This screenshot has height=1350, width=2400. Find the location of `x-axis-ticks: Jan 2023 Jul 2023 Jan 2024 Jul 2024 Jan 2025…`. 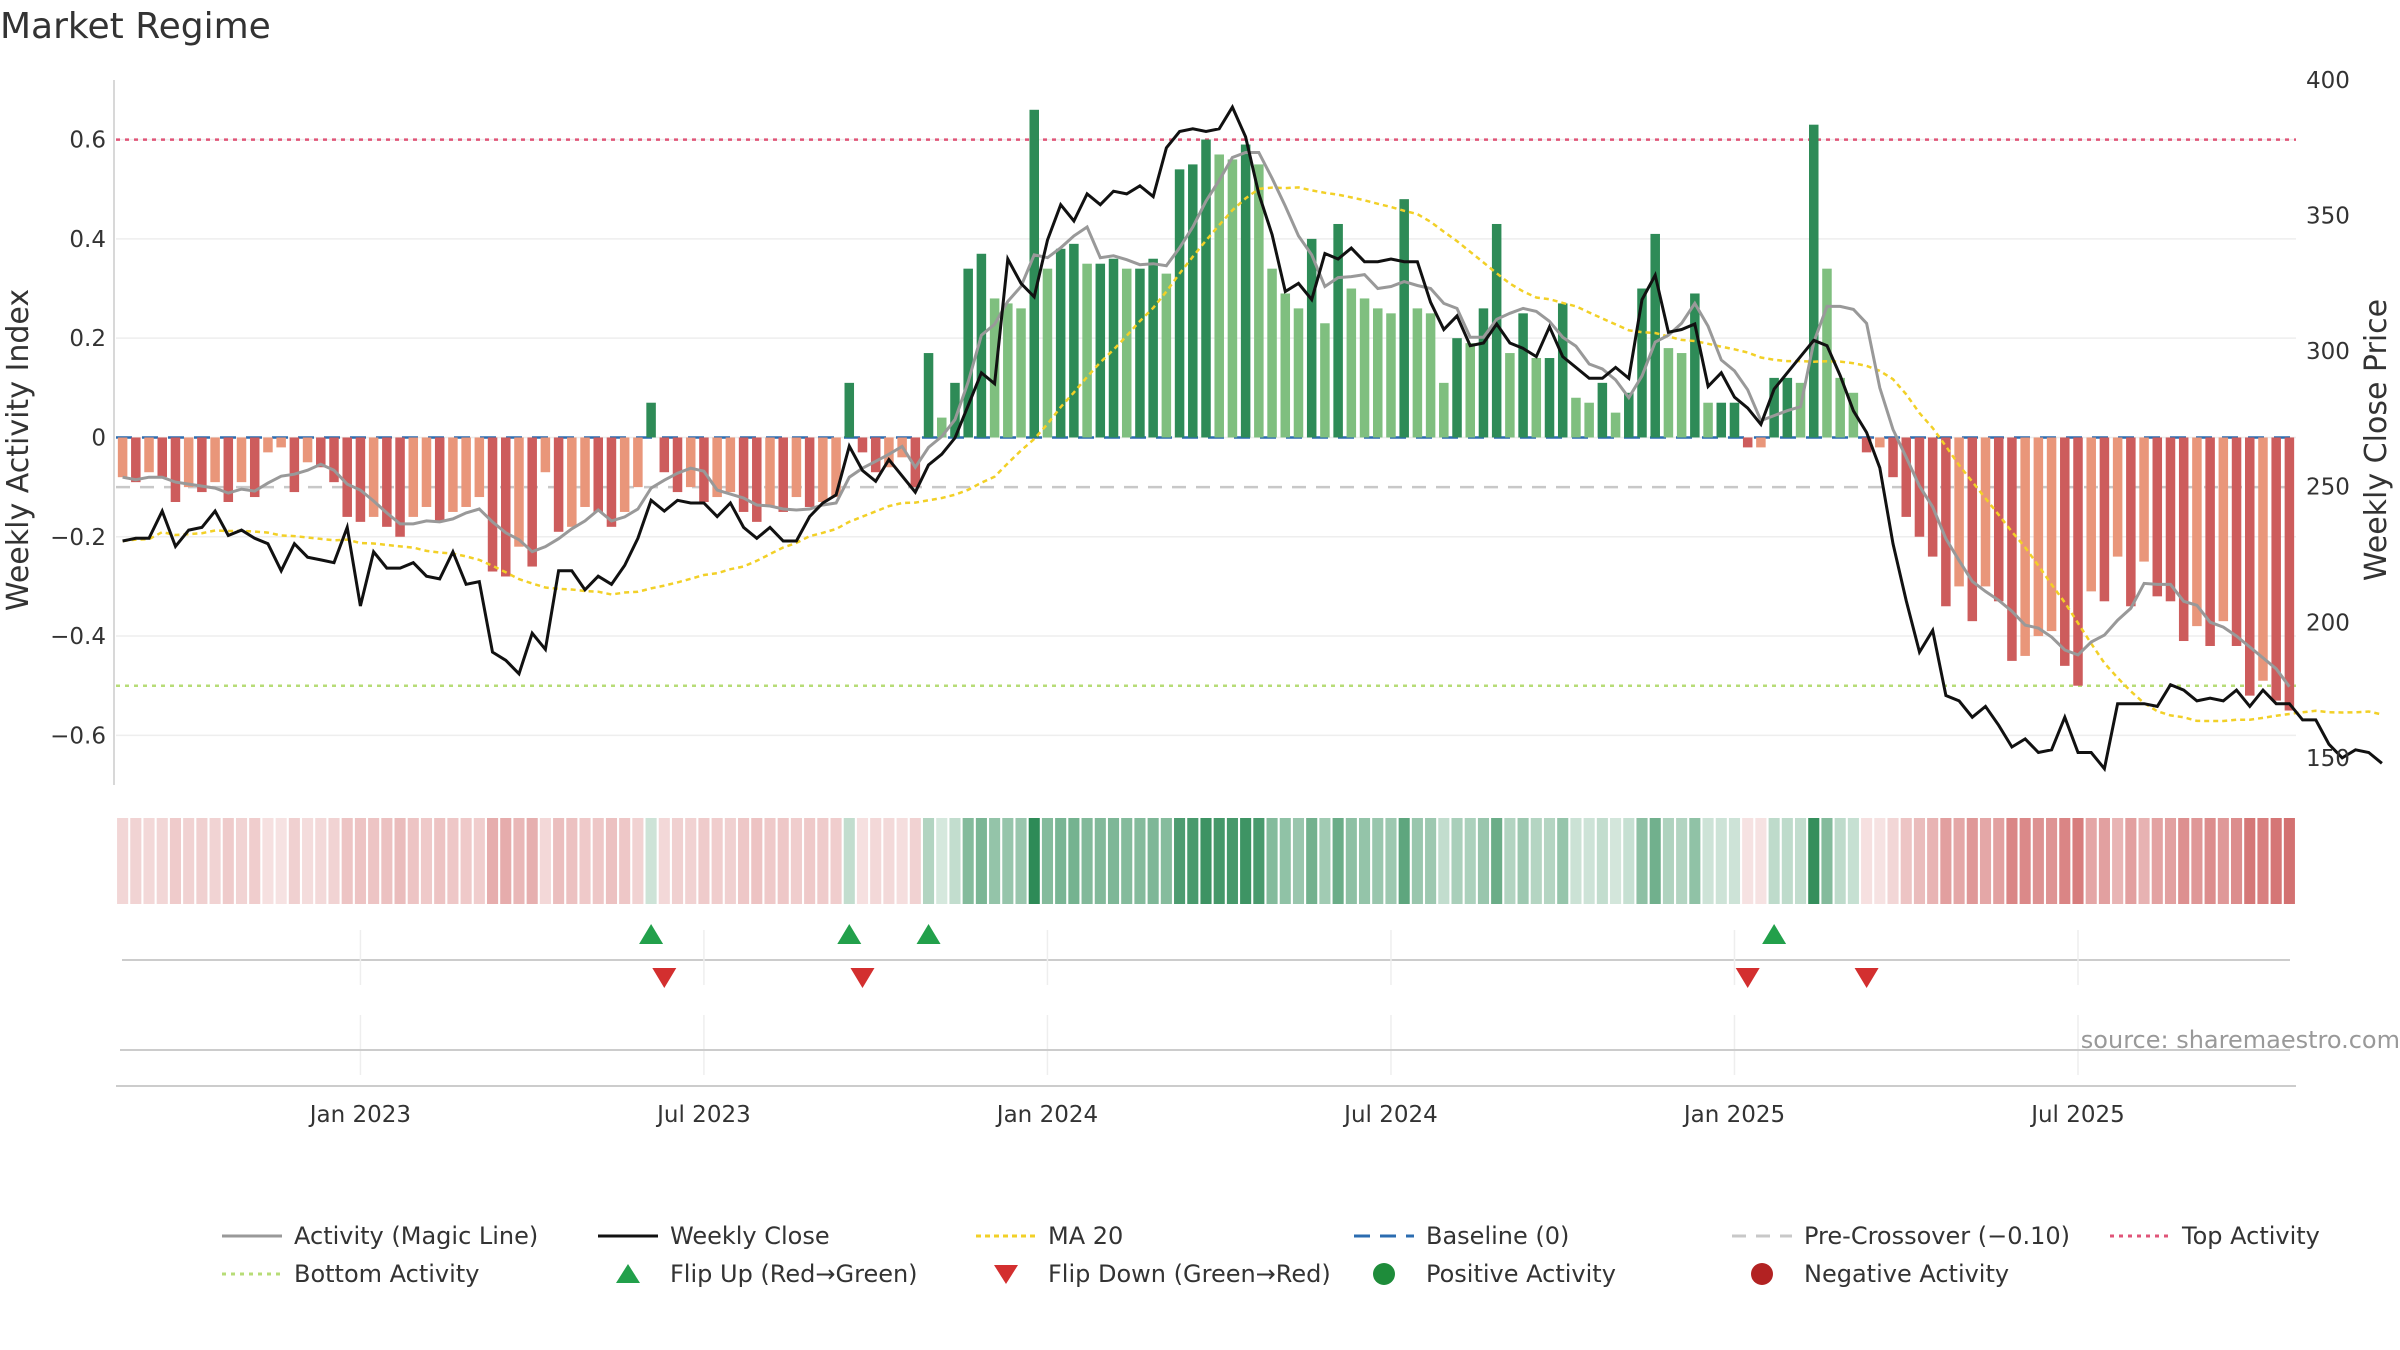

x-axis-ticks: Jan 2023 Jul 2023 Jan 2024 Jul 2024 Jan 2025… is located at coordinates (1216, 1115).